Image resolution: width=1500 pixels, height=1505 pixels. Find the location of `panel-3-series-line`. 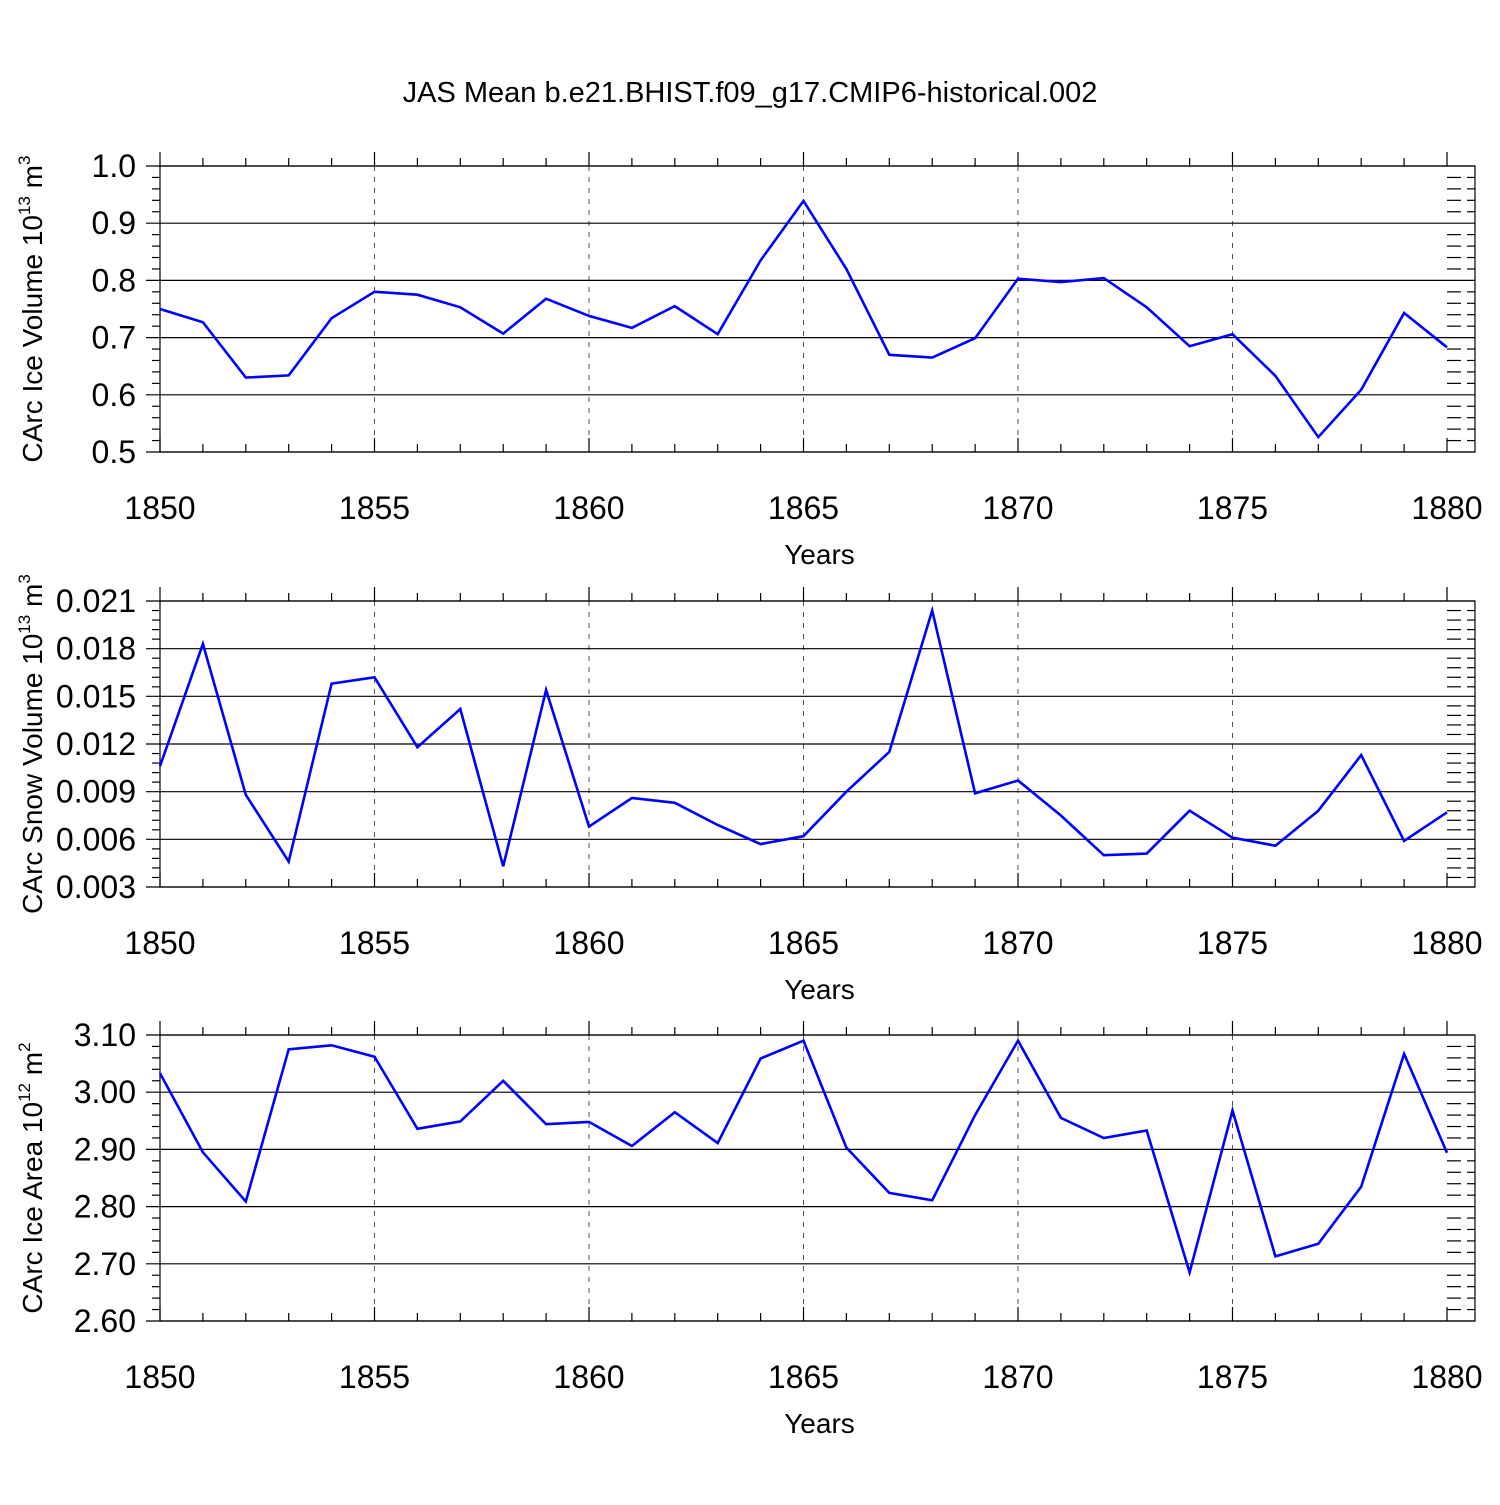

panel-3-series-line is located at coordinates (803, 1158).